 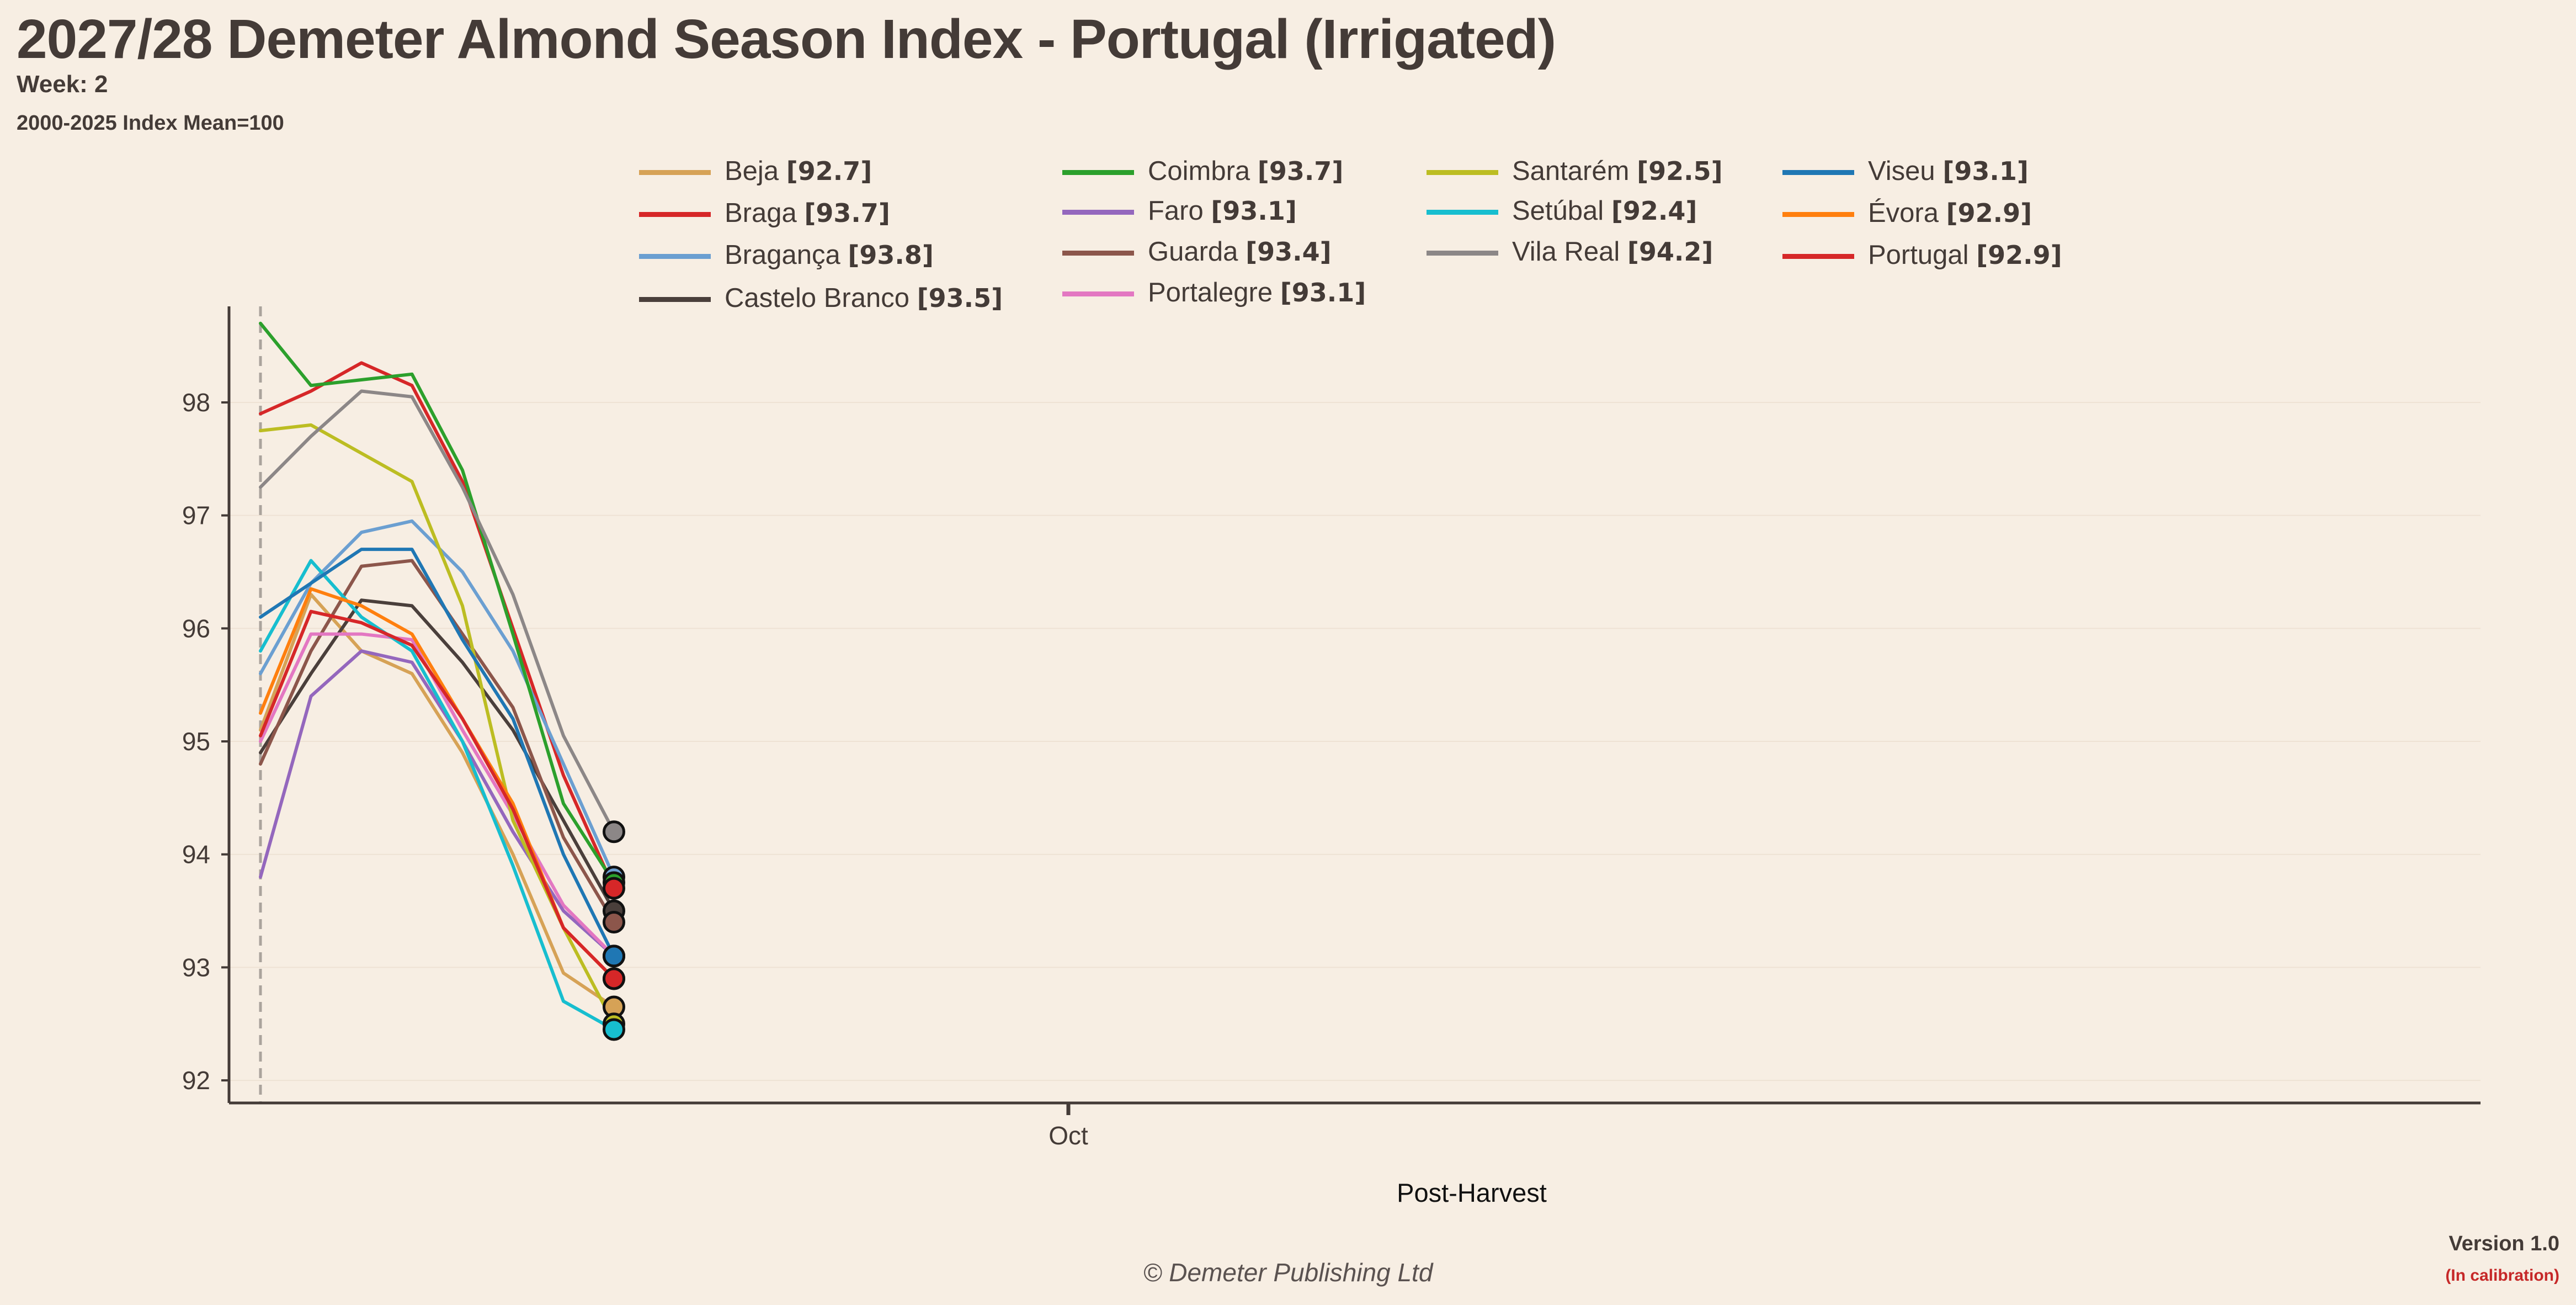 I want to click on series-line-braga, so click(x=437, y=625).